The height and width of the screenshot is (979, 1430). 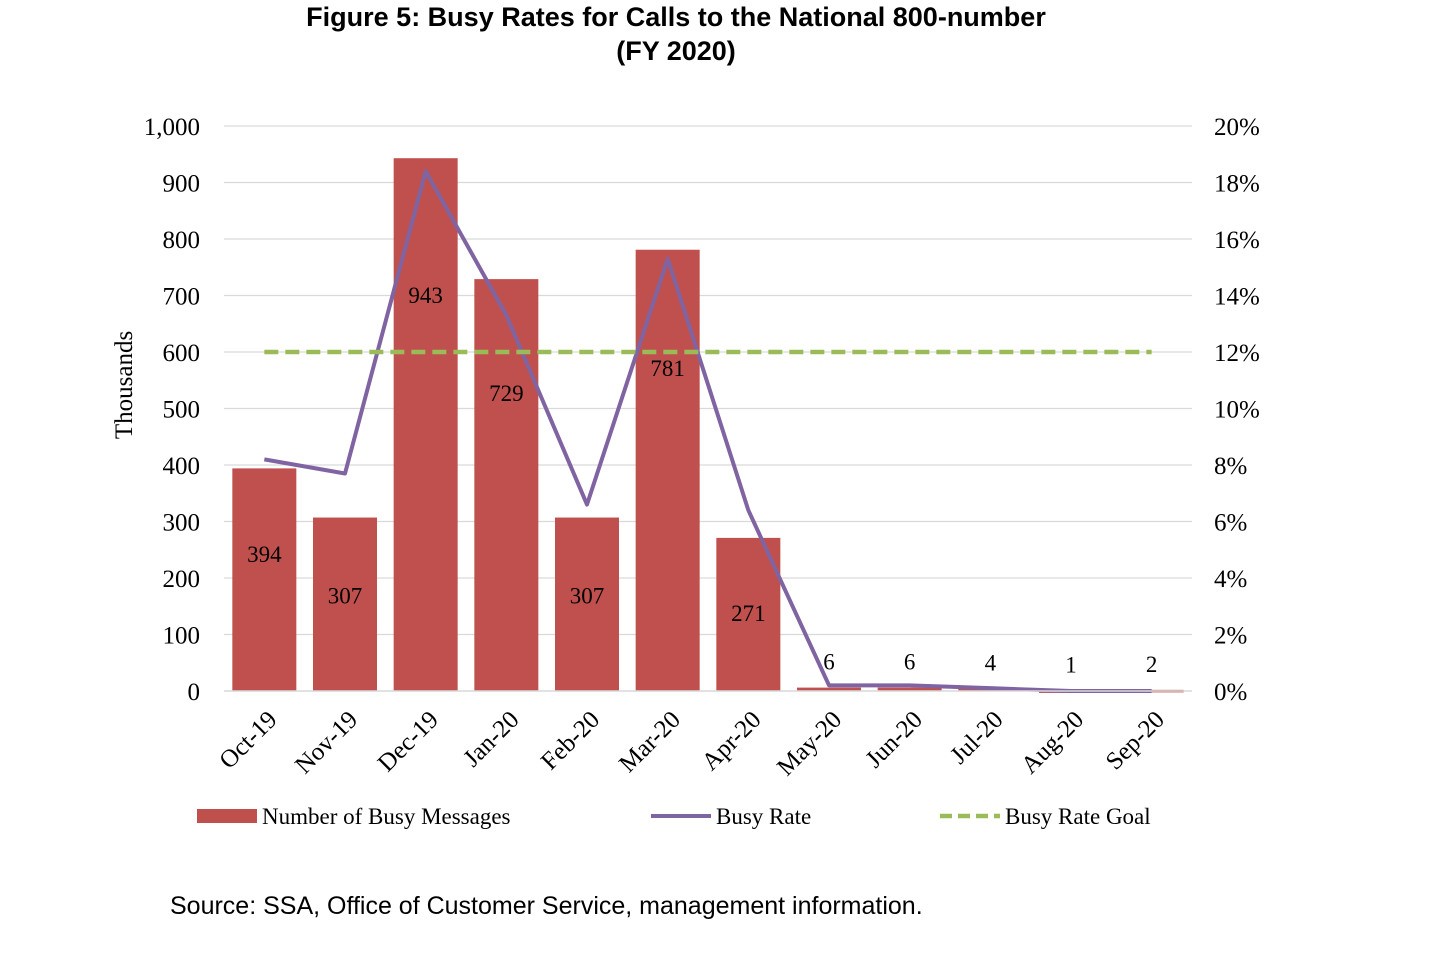 I want to click on y2-tick-label: 6%, so click(x=1230, y=523).